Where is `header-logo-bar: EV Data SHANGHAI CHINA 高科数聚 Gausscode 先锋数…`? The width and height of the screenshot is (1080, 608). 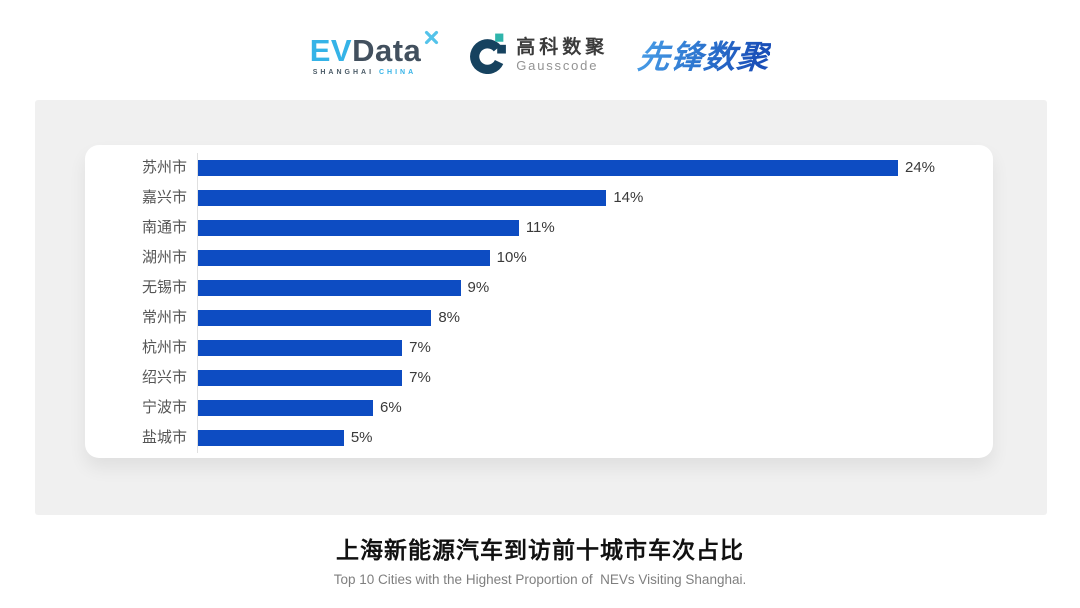 header-logo-bar: EV Data SHANGHAI CHINA 高科数聚 Gausscode 先锋数… is located at coordinates (540, 55).